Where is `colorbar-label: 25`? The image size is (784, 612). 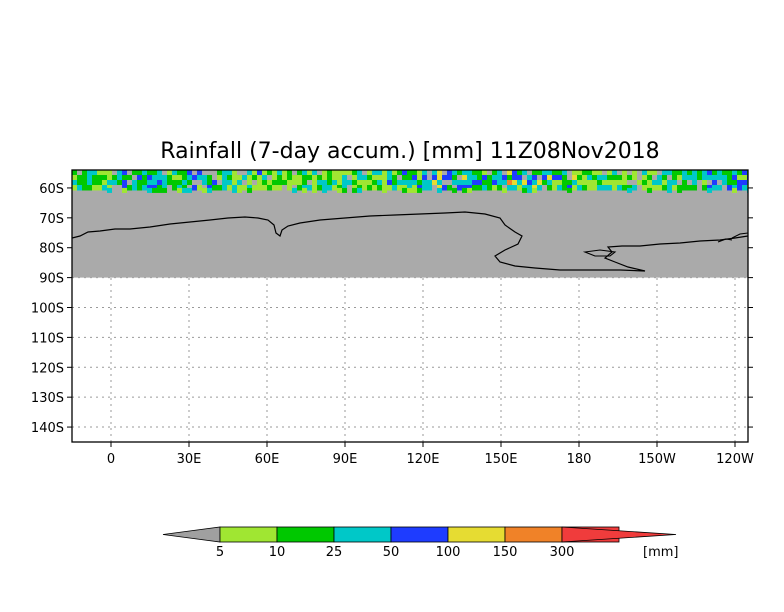 colorbar-label: 25 is located at coordinates (334, 552).